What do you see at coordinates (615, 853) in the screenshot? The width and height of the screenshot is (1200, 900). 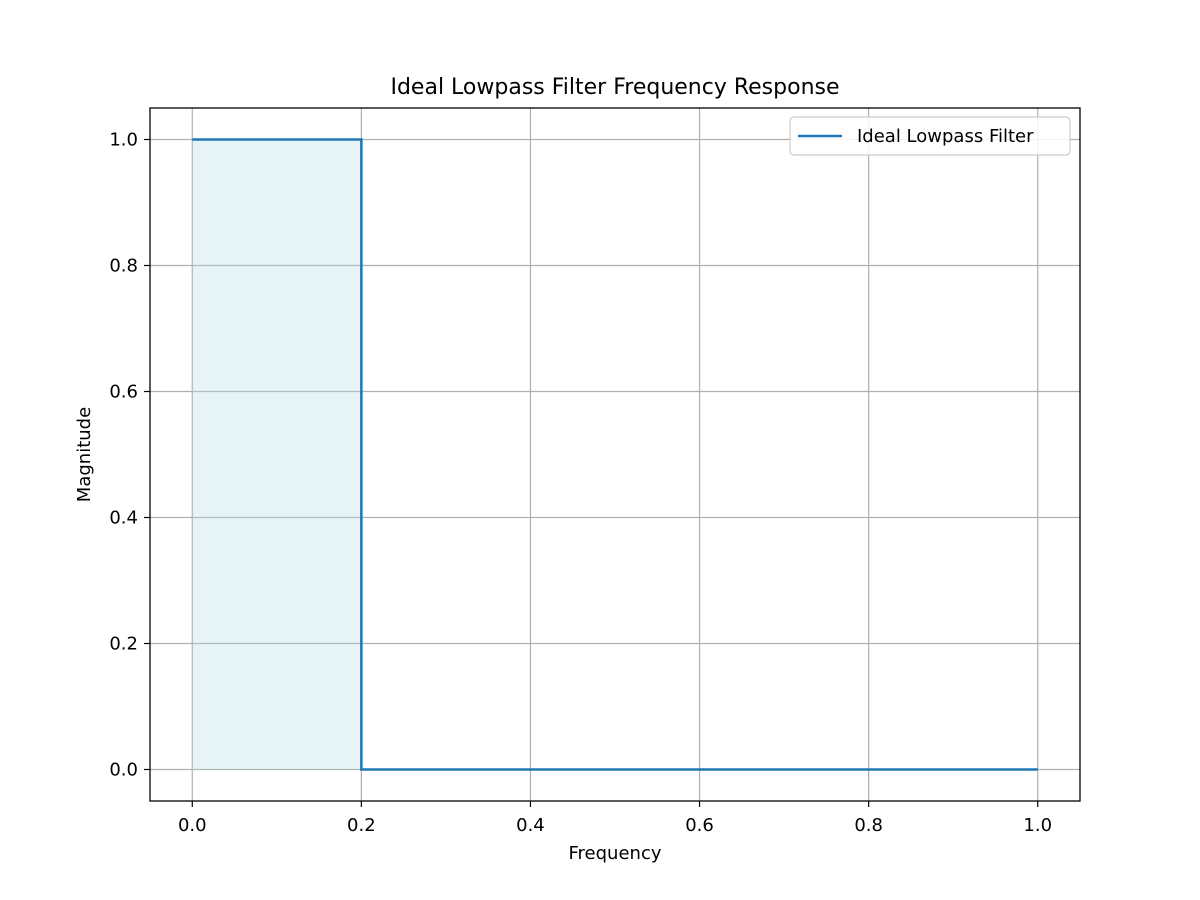 I see `x-axis-label: Frequency` at bounding box center [615, 853].